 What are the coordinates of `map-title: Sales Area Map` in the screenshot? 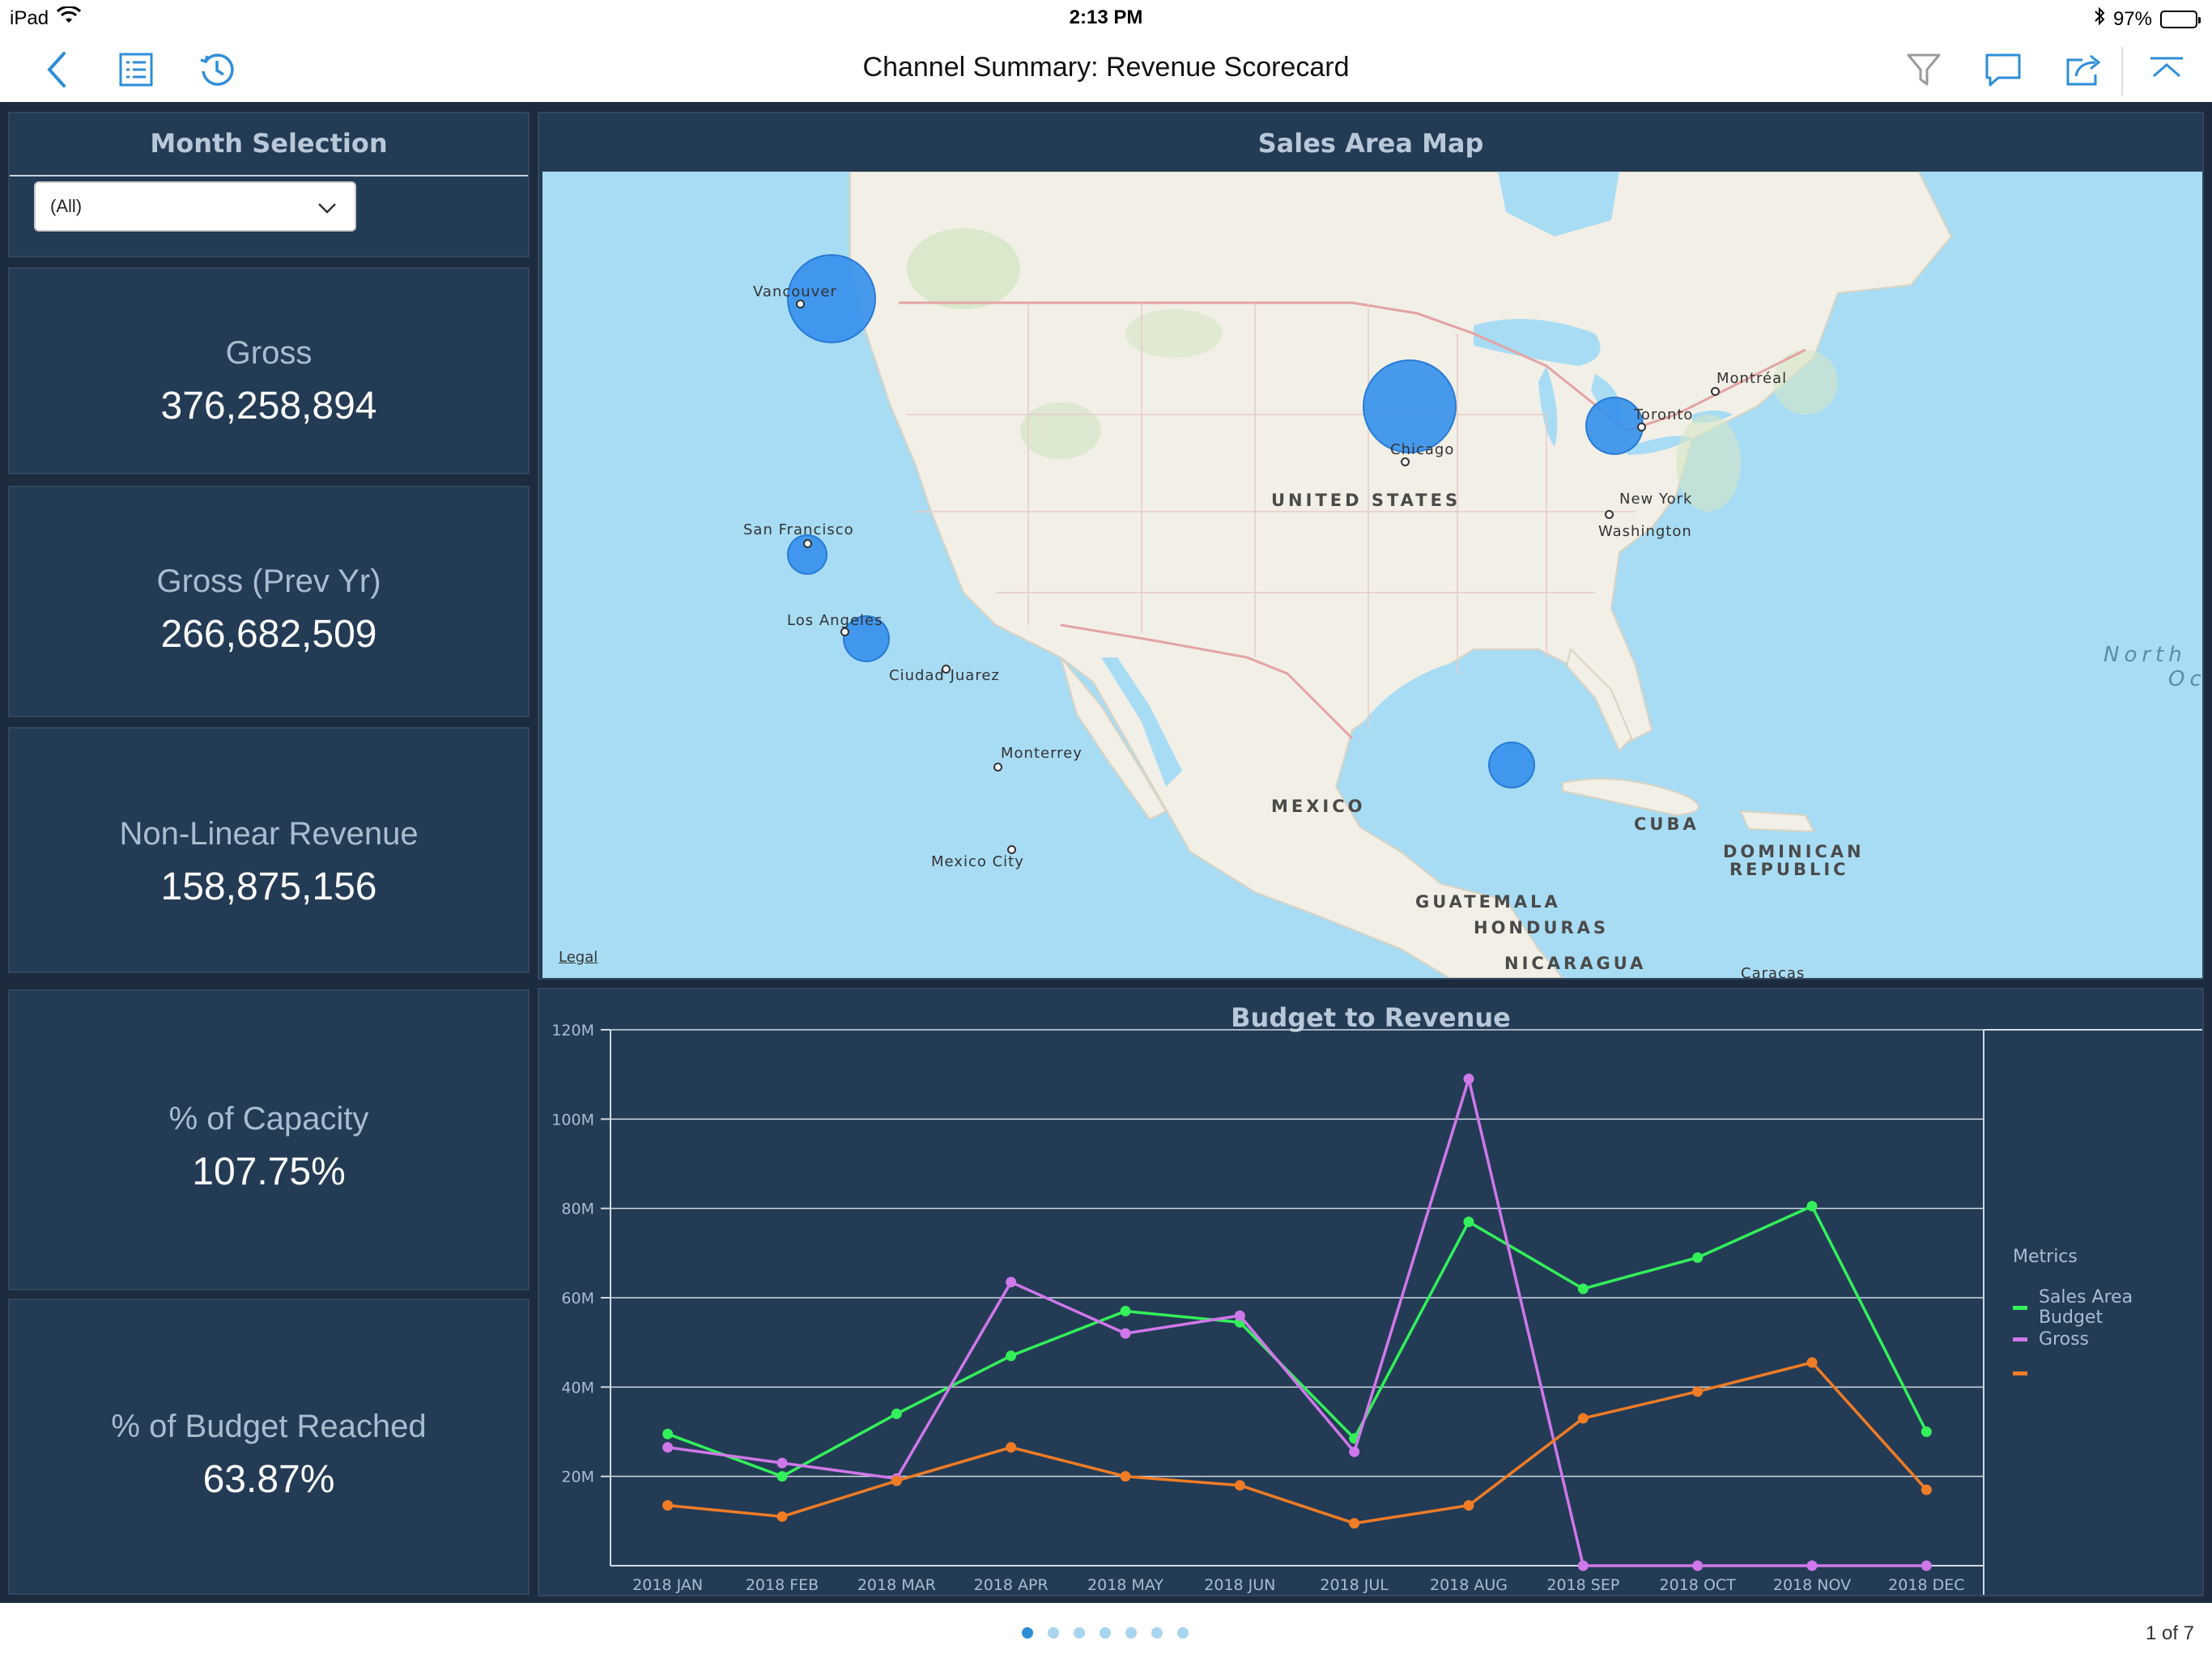 It's located at (1371, 143).